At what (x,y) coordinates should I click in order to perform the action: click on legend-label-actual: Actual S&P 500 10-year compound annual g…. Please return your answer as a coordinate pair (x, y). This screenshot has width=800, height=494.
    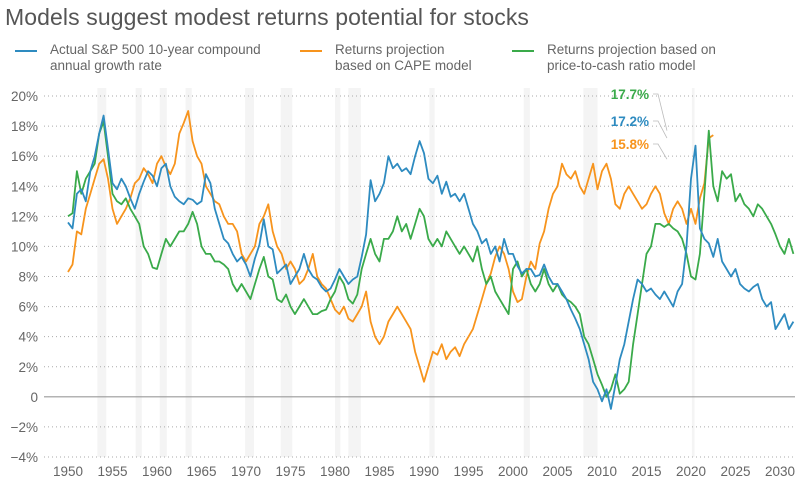
    Looking at the image, I should click on (155, 57).